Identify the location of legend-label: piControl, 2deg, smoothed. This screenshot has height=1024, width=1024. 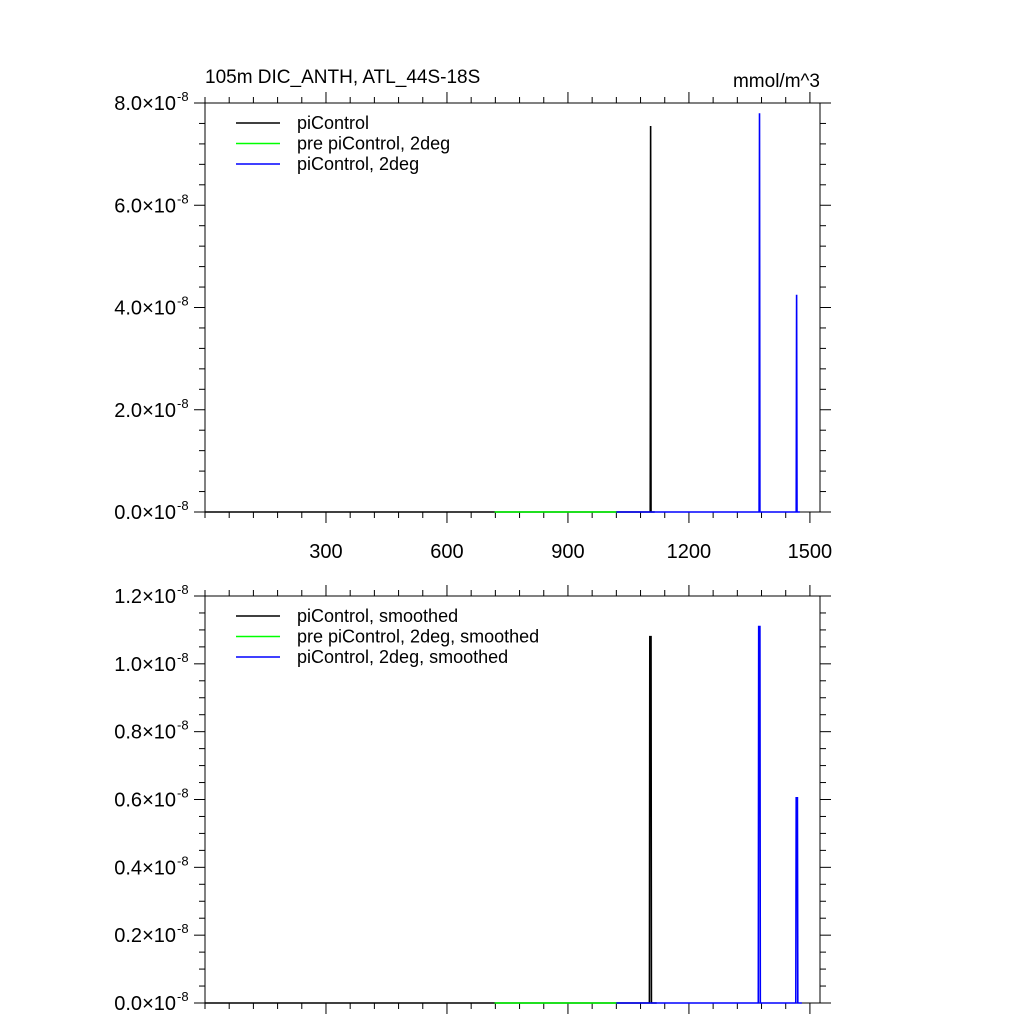
(402, 657).